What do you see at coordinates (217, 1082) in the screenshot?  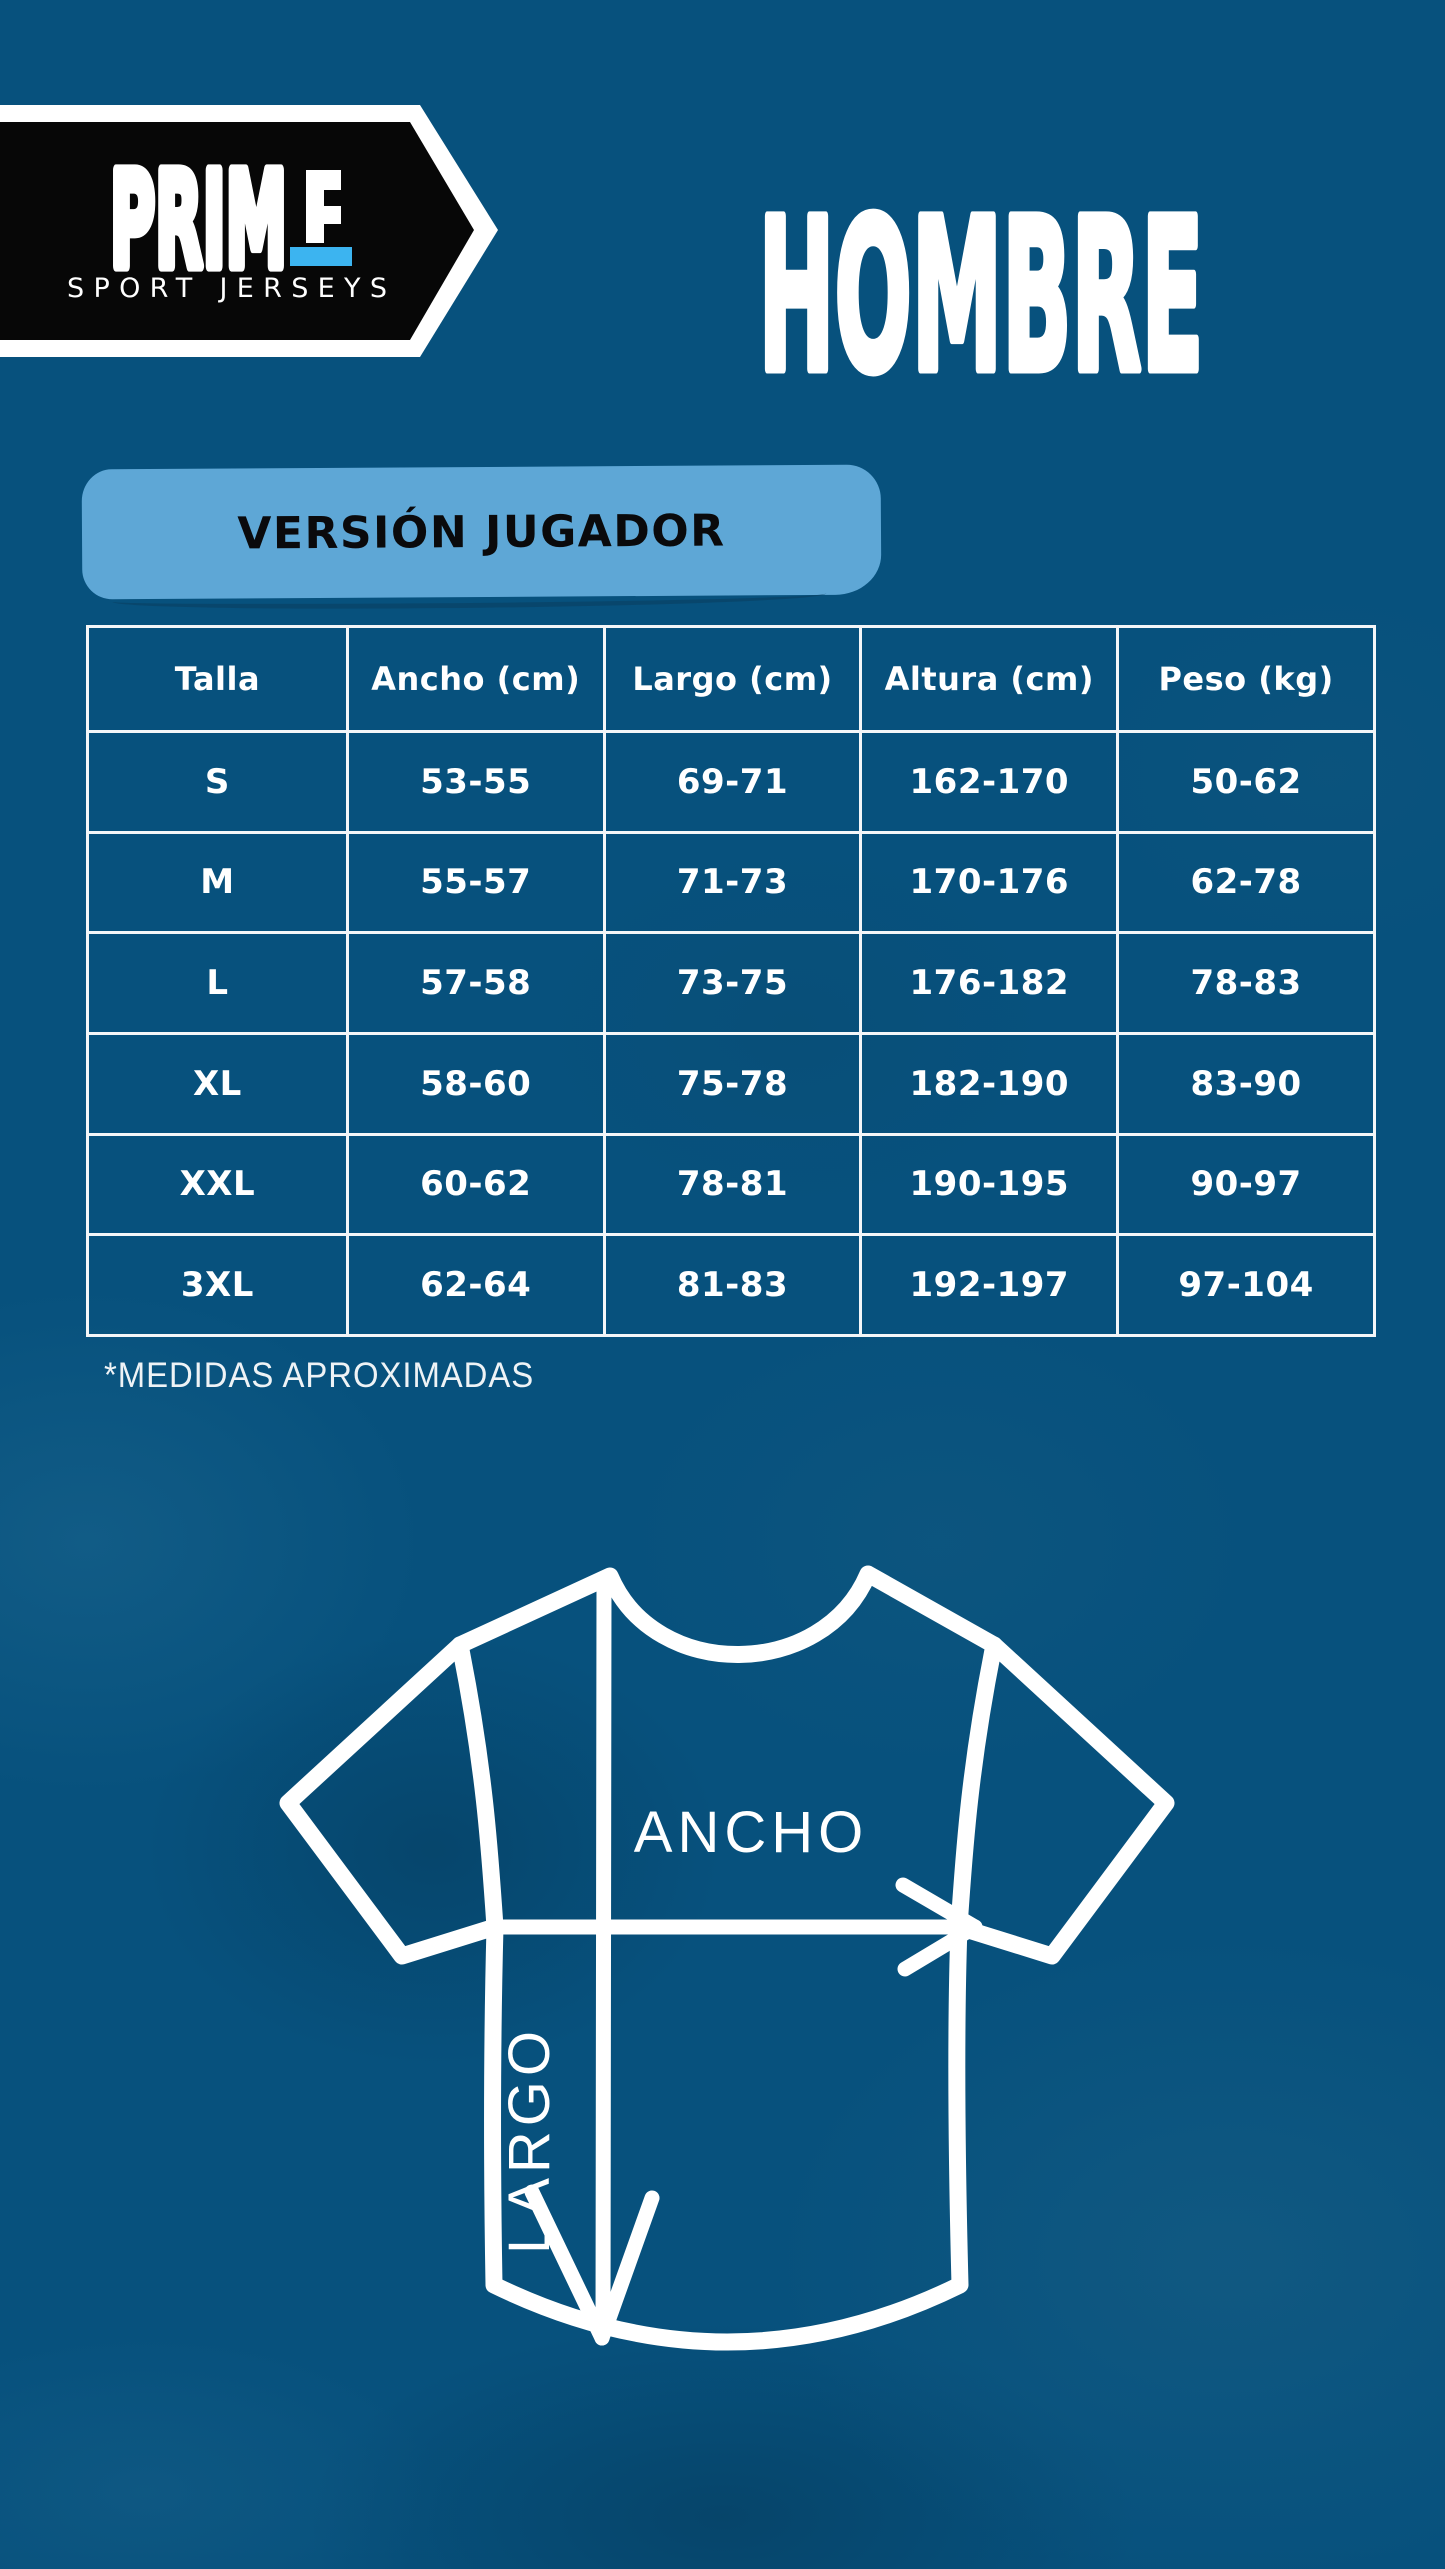 I see `size-cell: XL` at bounding box center [217, 1082].